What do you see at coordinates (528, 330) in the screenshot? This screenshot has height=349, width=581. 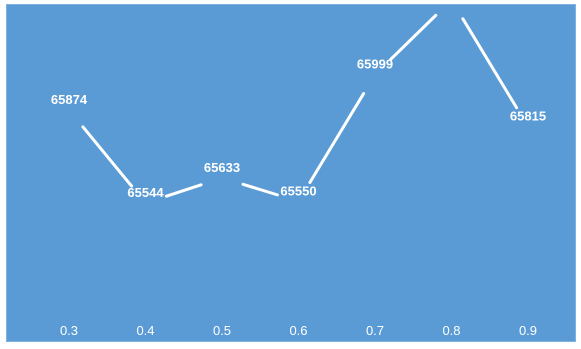 I see `x-tick-label: 0.9` at bounding box center [528, 330].